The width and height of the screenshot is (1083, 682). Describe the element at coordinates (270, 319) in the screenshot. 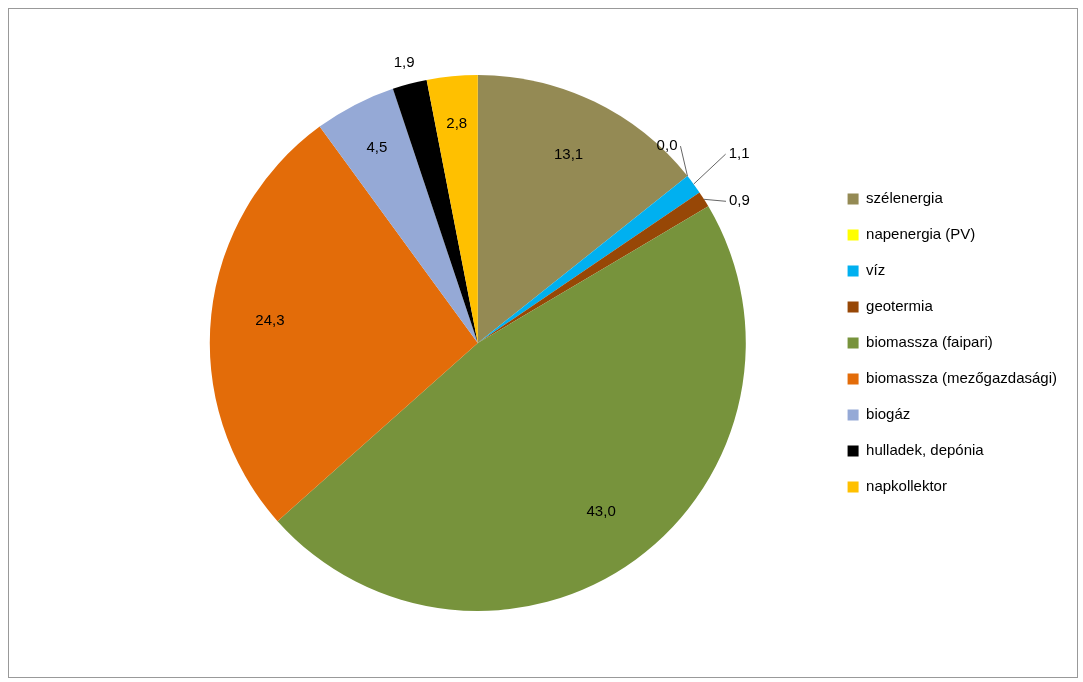

I see `data-label: 24,3` at that location.